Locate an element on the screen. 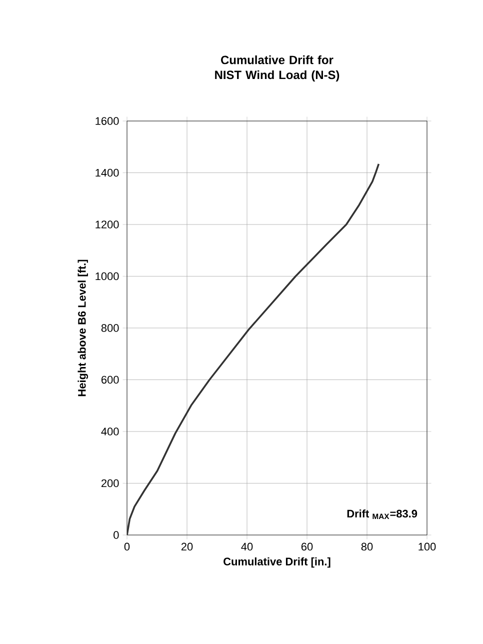 This screenshot has height=644, width=483. y-tick-label: 800 is located at coordinates (110, 328).